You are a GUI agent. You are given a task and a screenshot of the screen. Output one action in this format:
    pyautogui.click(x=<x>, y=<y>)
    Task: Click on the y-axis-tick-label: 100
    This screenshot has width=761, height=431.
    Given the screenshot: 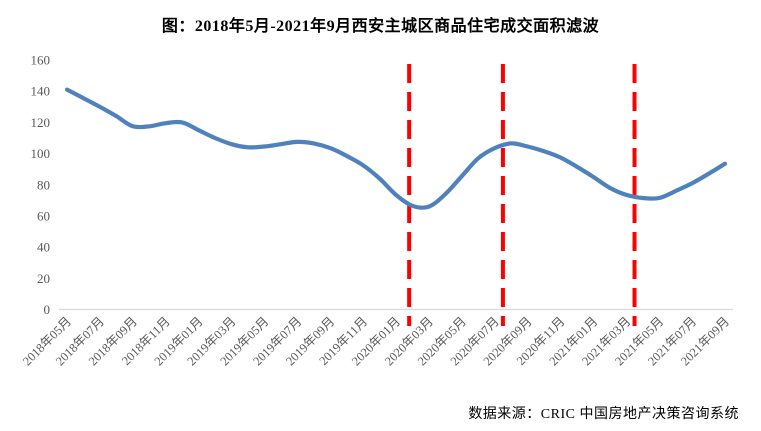 What is the action you would take?
    pyautogui.click(x=41, y=153)
    